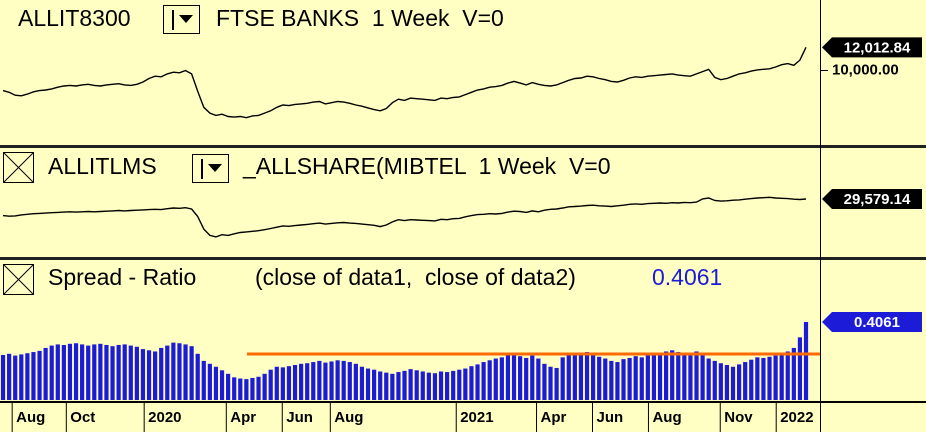 The image size is (926, 432). I want to click on symbol: ALLITLMS, so click(102, 166).